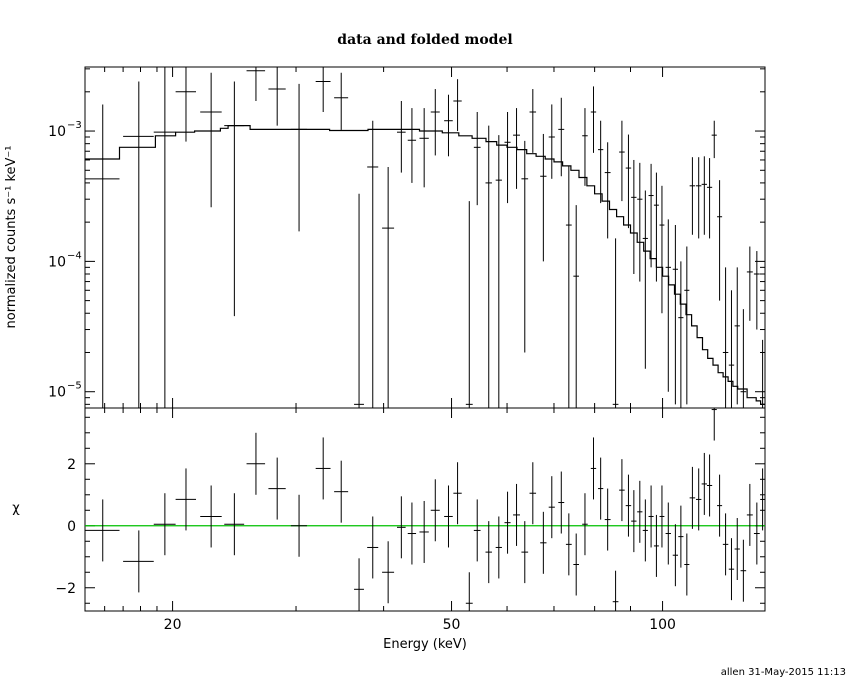  I want to click on x-tick-label: 20, so click(173, 625).